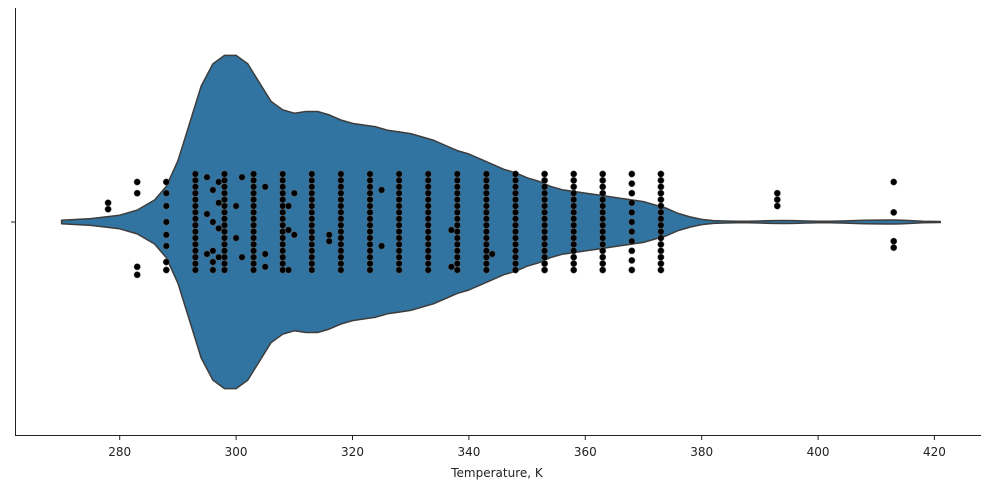 This screenshot has width=989, height=489. What do you see at coordinates (119, 452) in the screenshot?
I see `x-tick-label: 280` at bounding box center [119, 452].